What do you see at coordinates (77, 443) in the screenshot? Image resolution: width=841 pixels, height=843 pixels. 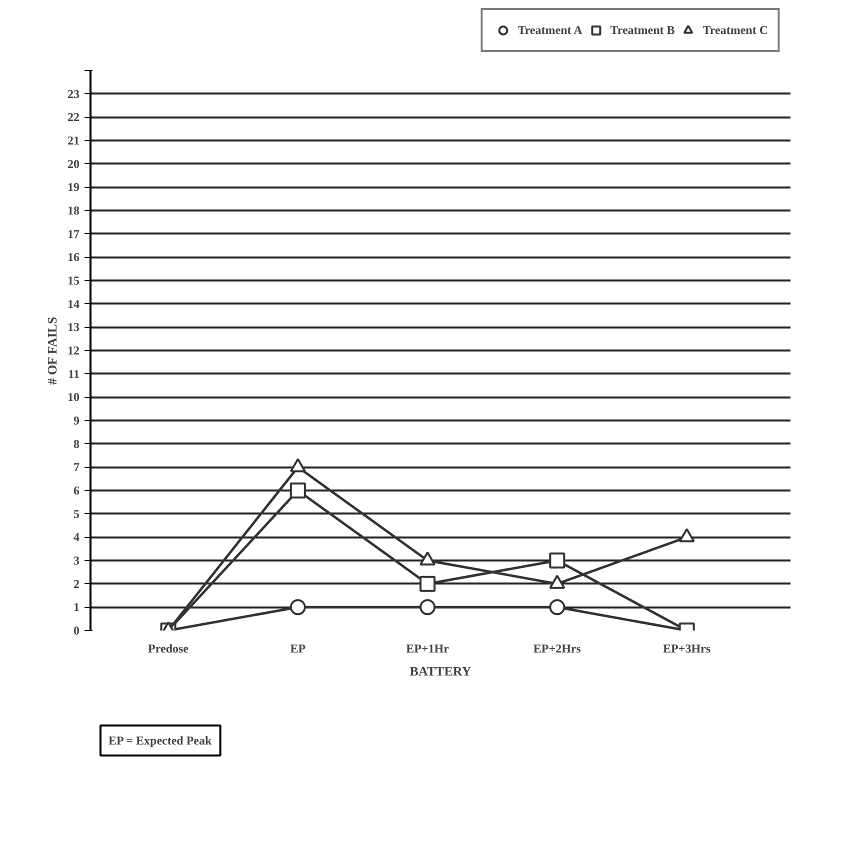 I see `y-tick-label: 8` at bounding box center [77, 443].